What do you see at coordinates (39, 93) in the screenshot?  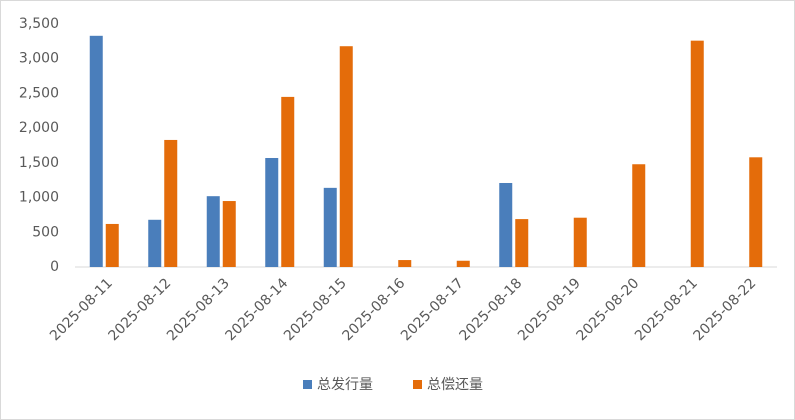 I see `y-tick-label: 2,500` at bounding box center [39, 93].